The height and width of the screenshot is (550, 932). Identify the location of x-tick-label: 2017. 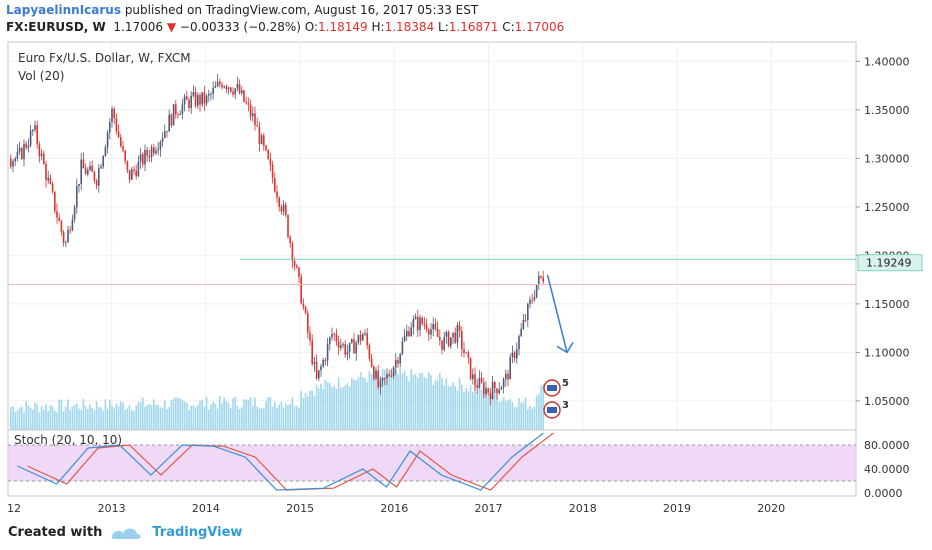
(489, 508).